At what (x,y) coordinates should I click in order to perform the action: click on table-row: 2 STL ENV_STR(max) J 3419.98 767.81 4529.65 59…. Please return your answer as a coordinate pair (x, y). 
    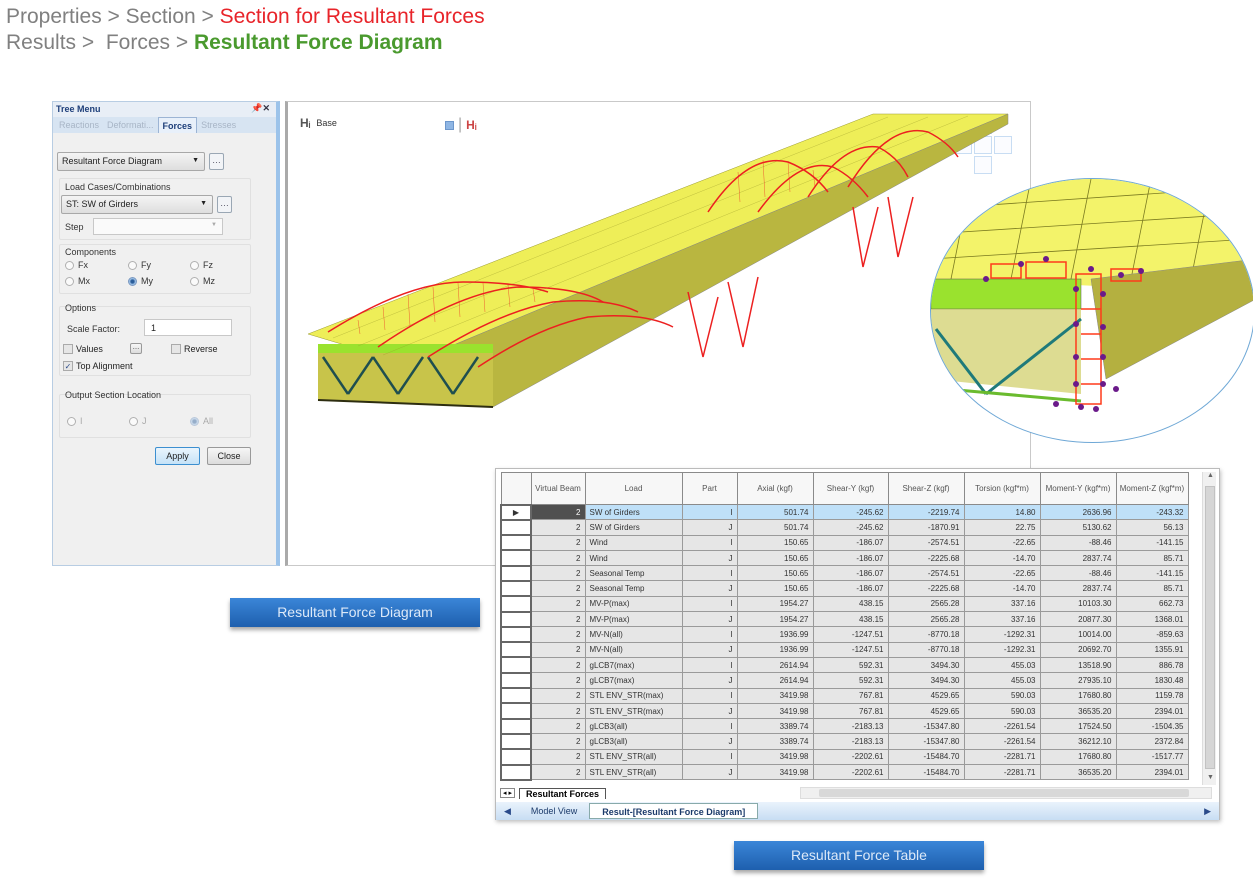
    Looking at the image, I should click on (844, 711).